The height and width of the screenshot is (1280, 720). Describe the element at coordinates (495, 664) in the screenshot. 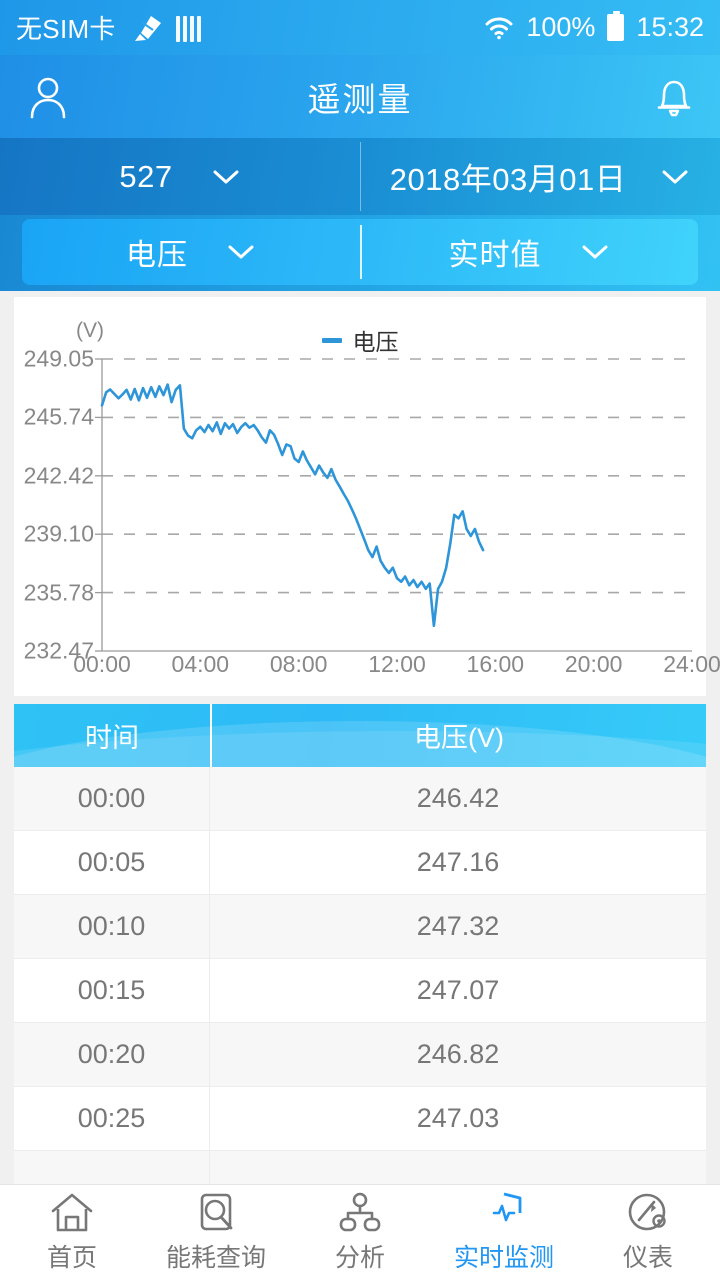

I see `x-axis-tick-label: 16:00` at that location.